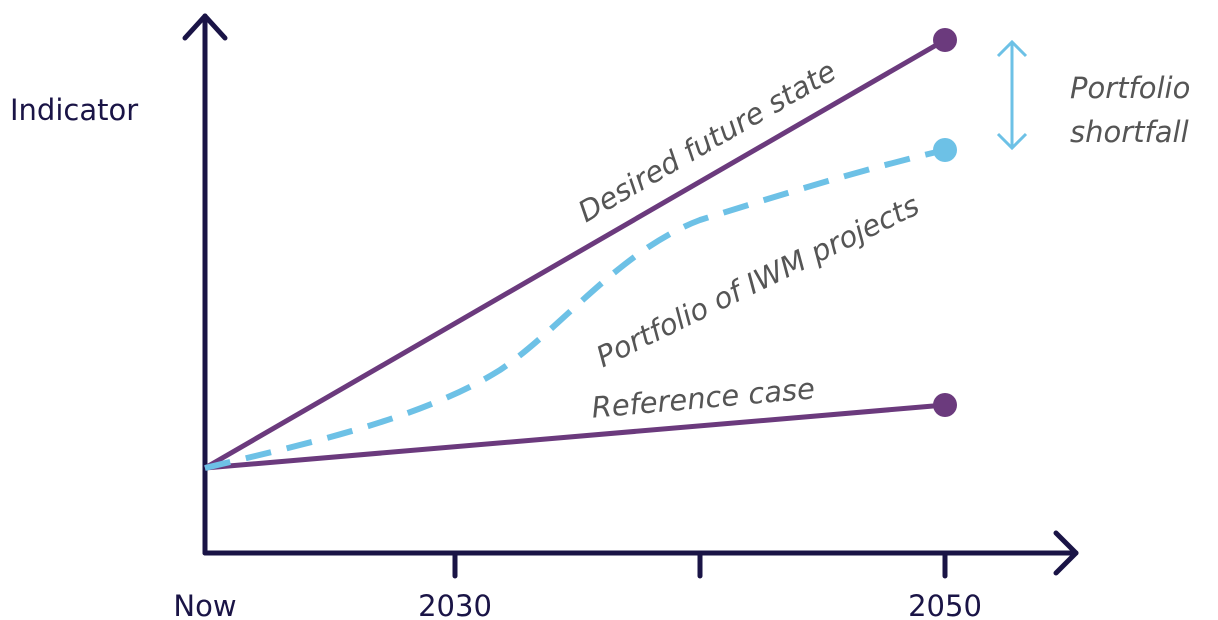 The width and height of the screenshot is (1218, 620). Describe the element at coordinates (205, 27) in the screenshot. I see `y-axis-arrow` at that location.